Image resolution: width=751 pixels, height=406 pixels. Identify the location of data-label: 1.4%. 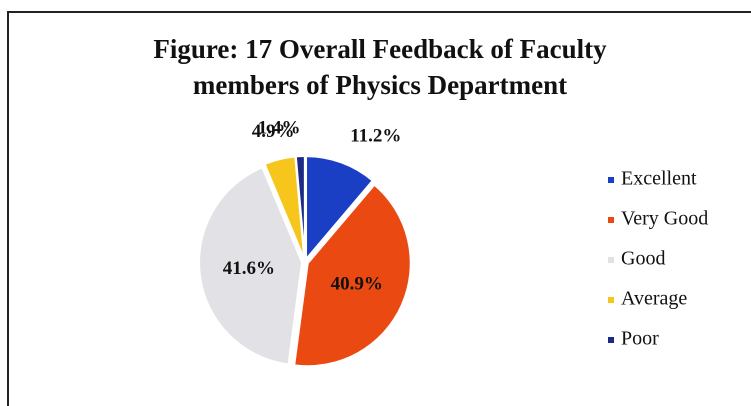
(279, 127).